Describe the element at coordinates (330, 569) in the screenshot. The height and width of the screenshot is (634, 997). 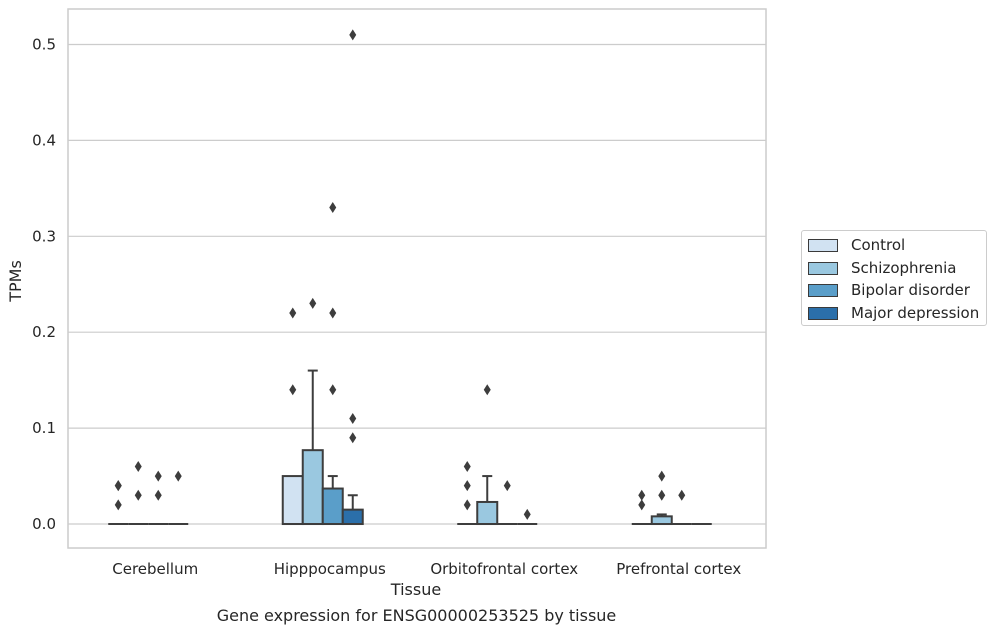
I see `x-tick-label: Hipppocampus` at that location.